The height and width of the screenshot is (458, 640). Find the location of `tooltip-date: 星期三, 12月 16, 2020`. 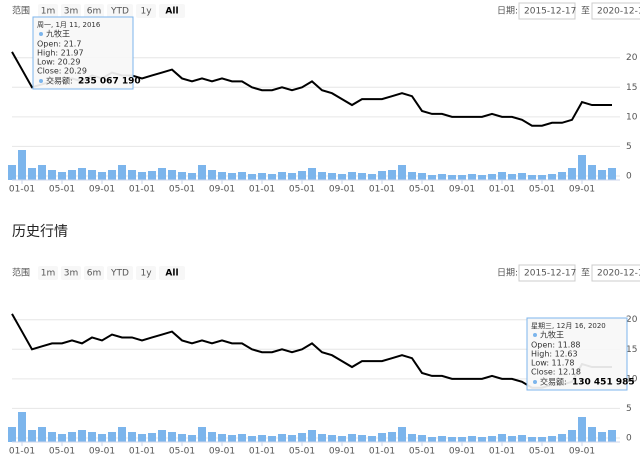

tooltip-date: 星期三, 12月 16, 2020 is located at coordinates (568, 326).